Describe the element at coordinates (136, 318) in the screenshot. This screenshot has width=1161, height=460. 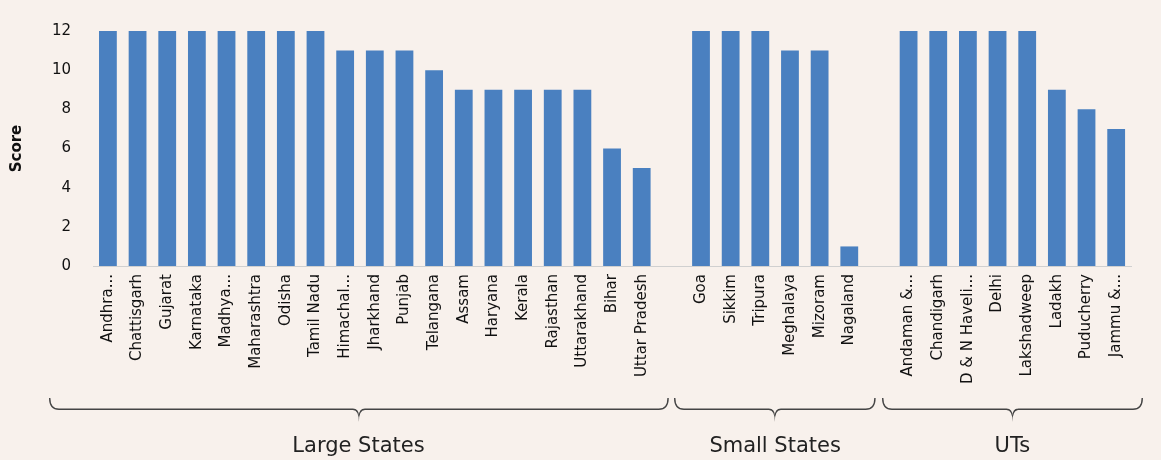
I see `x-tick-label: Chattisgarh` at that location.